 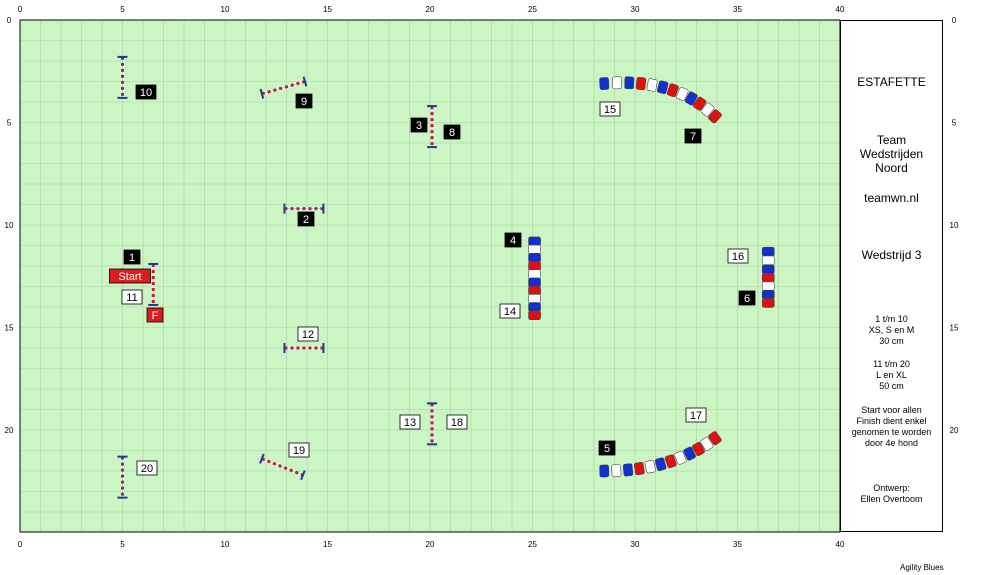 What do you see at coordinates (452, 133) in the screenshot?
I see `label-8-text: 8` at bounding box center [452, 133].